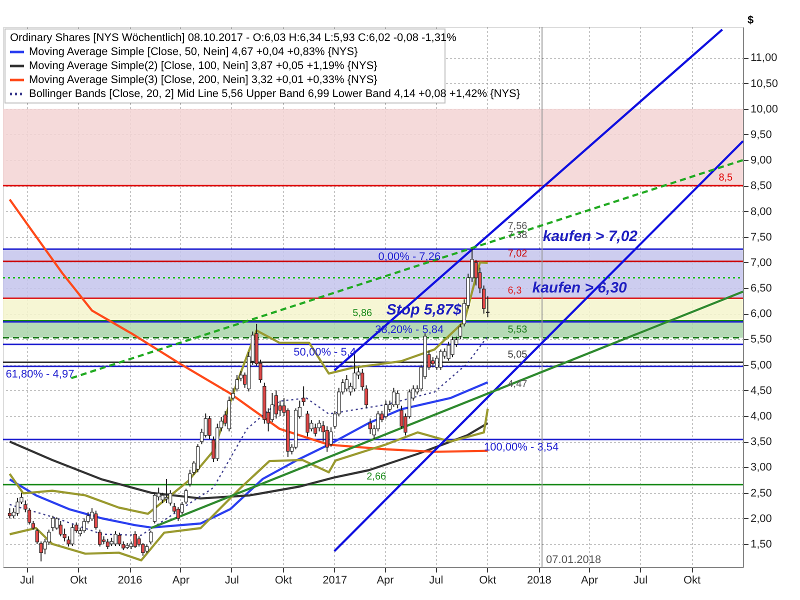 Image resolution: width=800 pixels, height=600 pixels. Describe the element at coordinates (751, 20) in the screenshot. I see `y-axis-title: $` at that location.